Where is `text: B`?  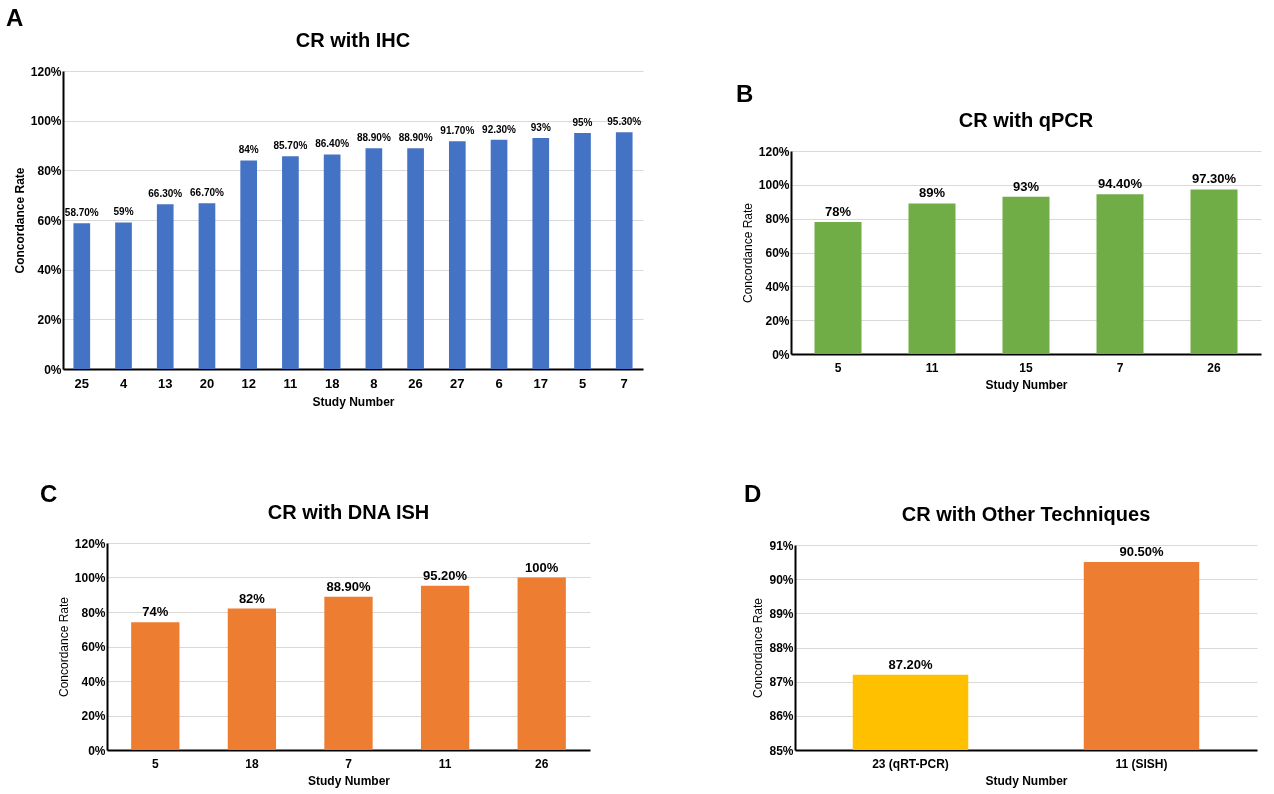
text: B is located at coordinates (745, 94).